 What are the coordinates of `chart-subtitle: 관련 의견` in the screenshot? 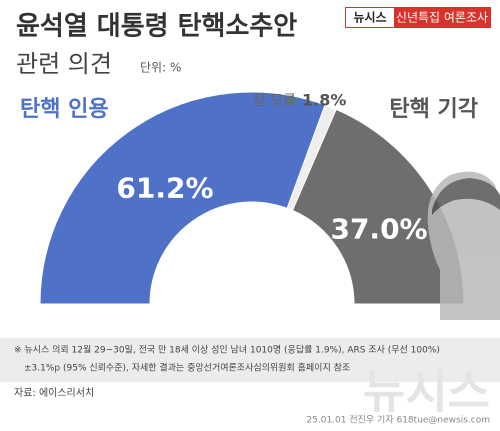 It's located at (64, 64).